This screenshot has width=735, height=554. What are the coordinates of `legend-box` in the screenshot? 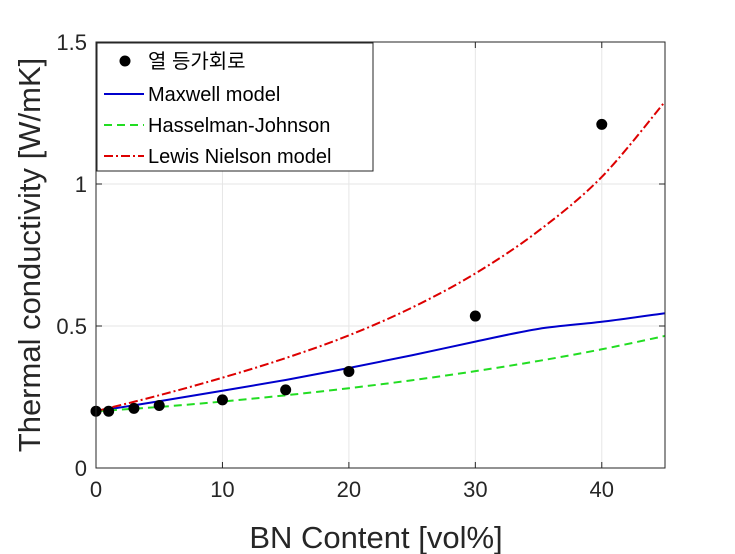 It's located at (235, 107).